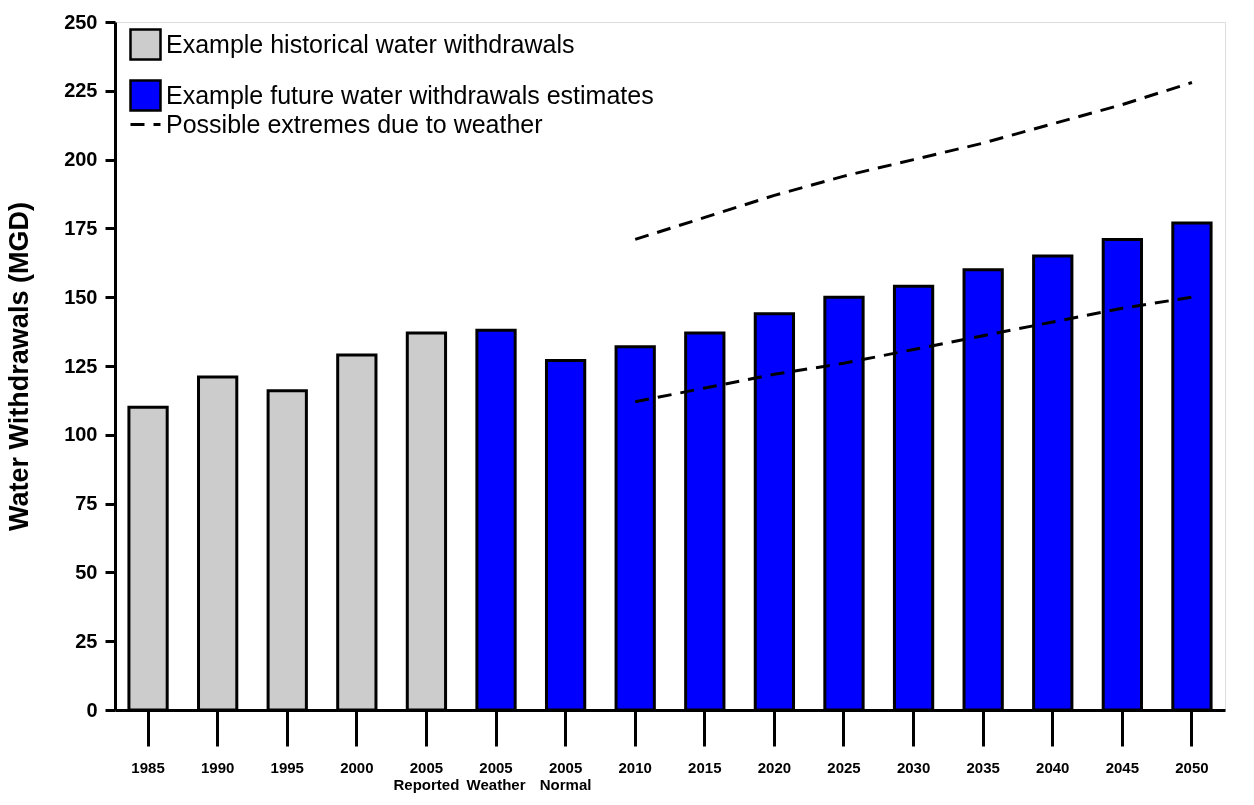 Image resolution: width=1254 pixels, height=805 pixels. Describe the element at coordinates (81, 296) in the screenshot. I see `y-tick-label: 150` at that location.